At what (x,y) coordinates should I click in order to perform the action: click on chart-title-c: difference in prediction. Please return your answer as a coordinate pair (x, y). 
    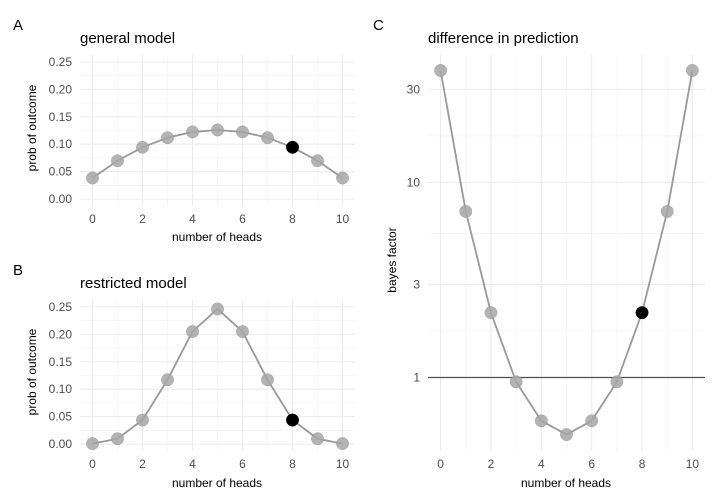
    Looking at the image, I should click on (503, 38).